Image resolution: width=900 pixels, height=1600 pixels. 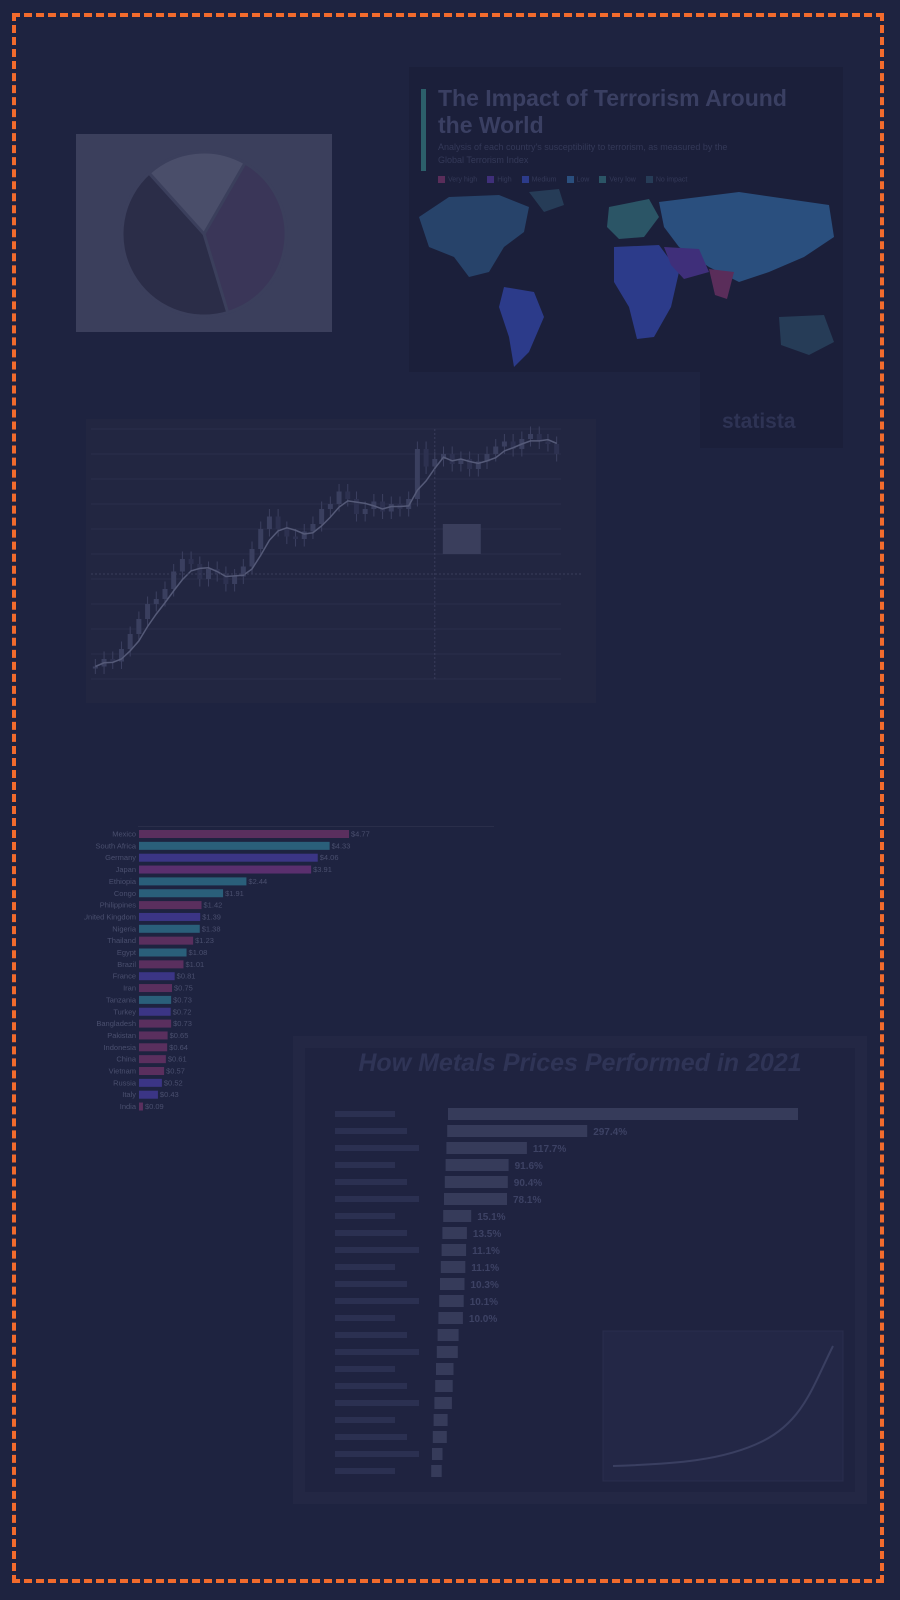 What do you see at coordinates (120, 857) in the screenshot?
I see `category-label: Germany` at bounding box center [120, 857].